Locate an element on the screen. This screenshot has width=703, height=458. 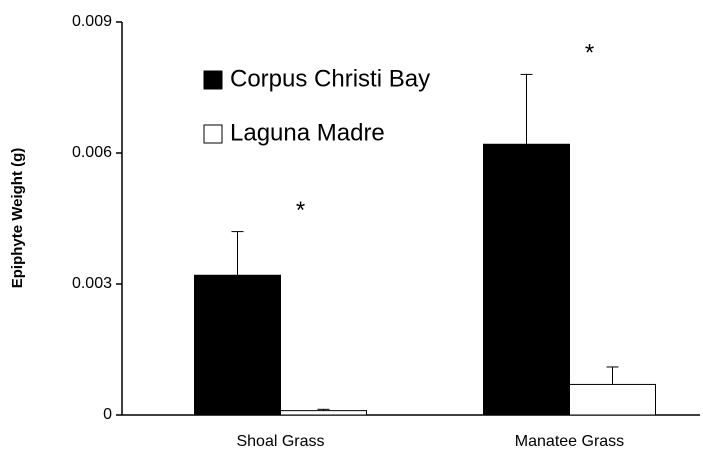
y-axis-label: Epiphyte Weight (g) is located at coordinates (17, 218).